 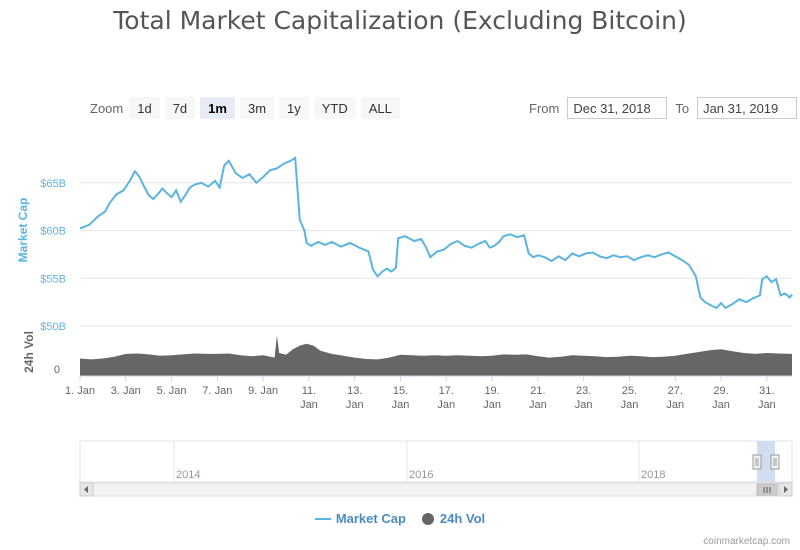 I want to click on line-icon, so click(x=322, y=518).